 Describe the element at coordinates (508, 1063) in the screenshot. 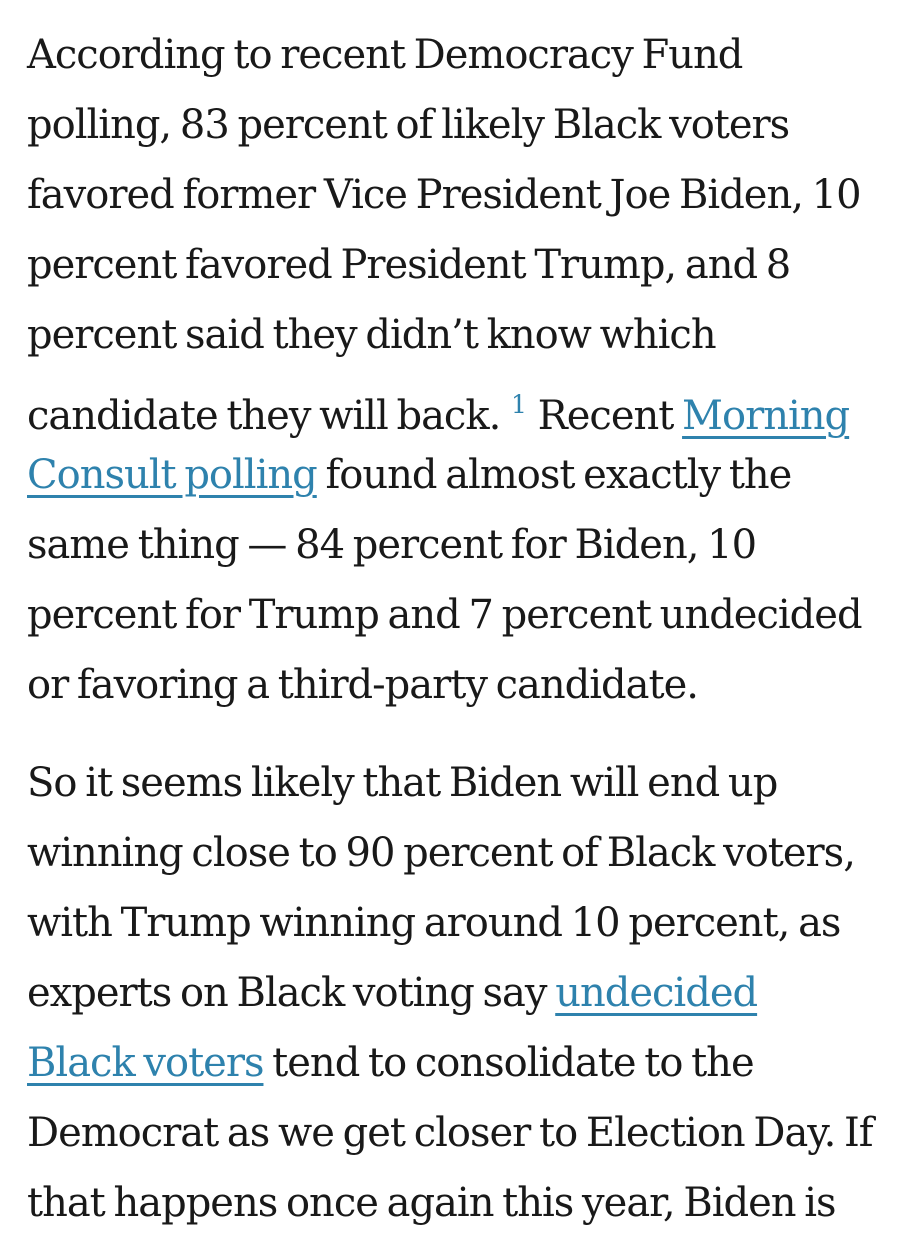

I see `text-run: tend to consolidate to the` at that location.